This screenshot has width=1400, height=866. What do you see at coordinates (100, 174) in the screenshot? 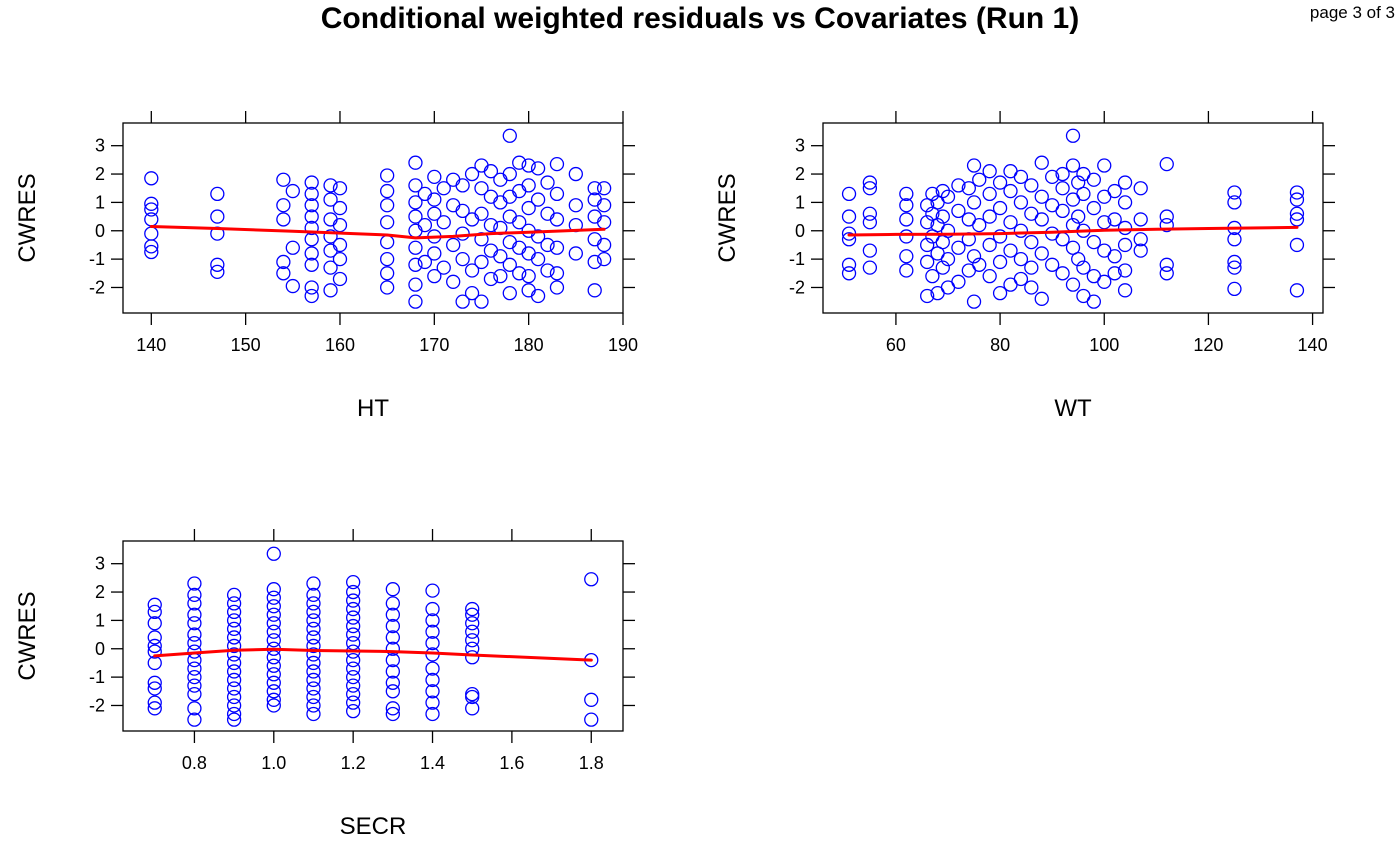
I see `ht-y-tick-label: 2` at bounding box center [100, 174].